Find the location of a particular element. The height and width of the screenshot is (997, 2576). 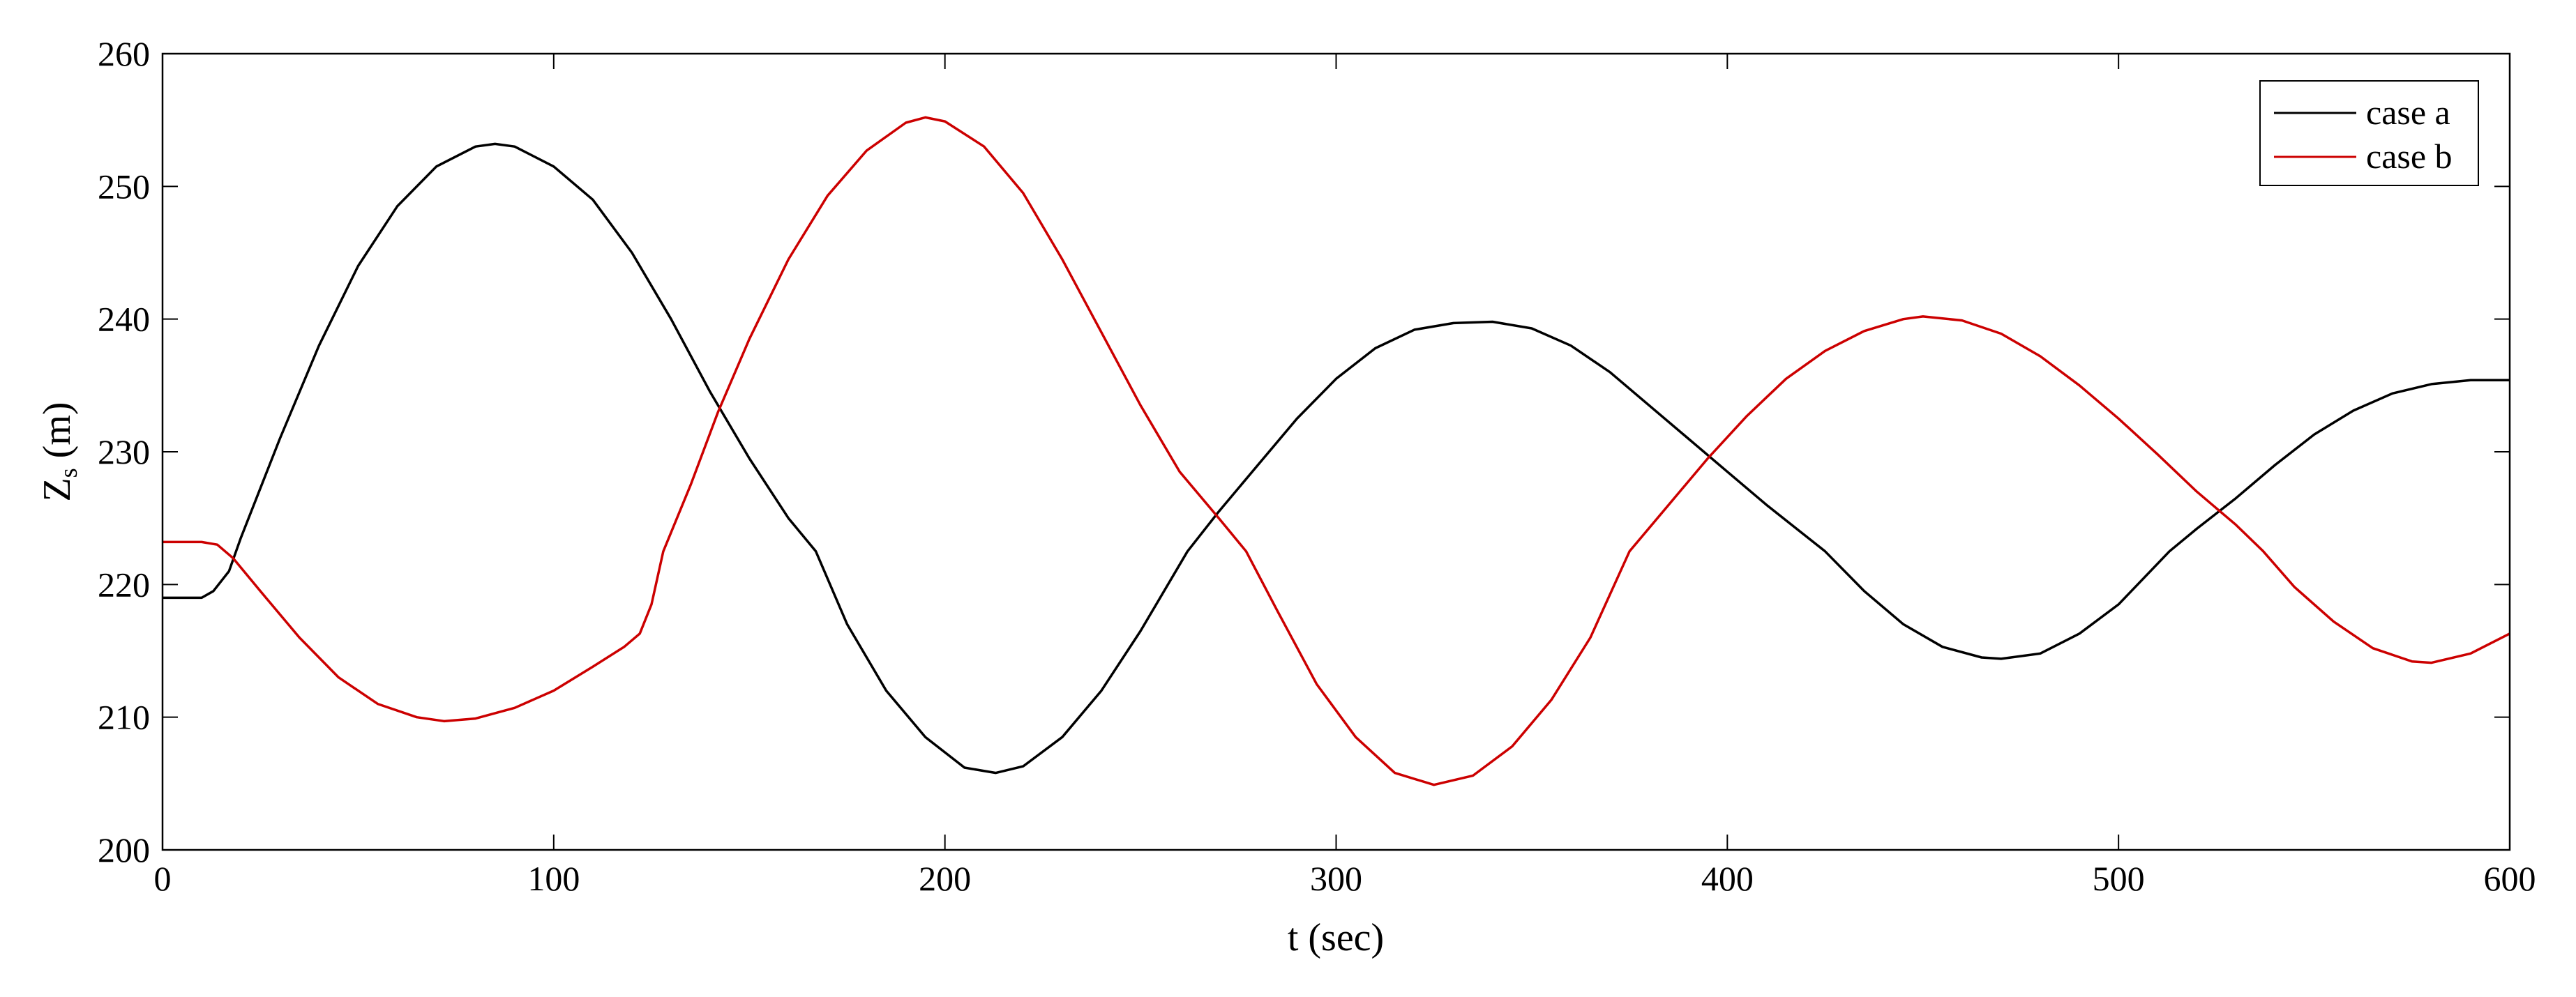

y-tick-label: 200 is located at coordinates (124, 849).